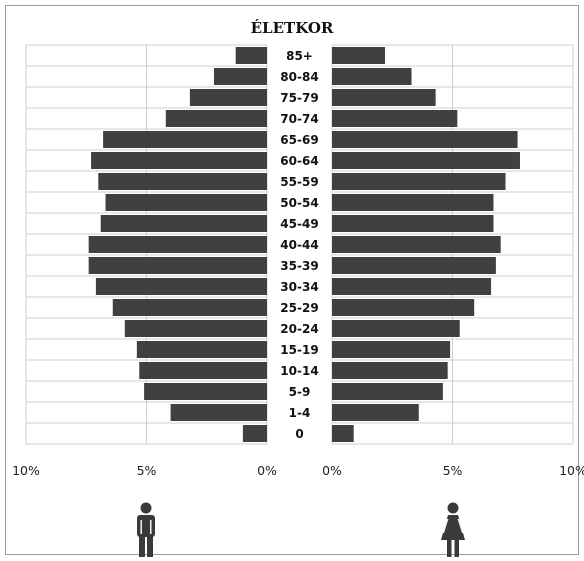 The width and height of the screenshot is (584, 561). Describe the element at coordinates (299, 182) in the screenshot. I see `age-label-55-59: 55-59` at that location.